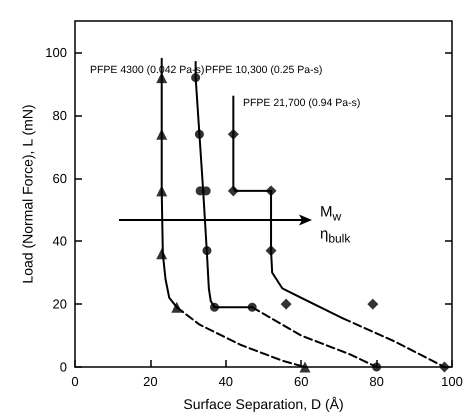 The image size is (468, 419). I want to click on x-tick-label: 100, so click(452, 381).